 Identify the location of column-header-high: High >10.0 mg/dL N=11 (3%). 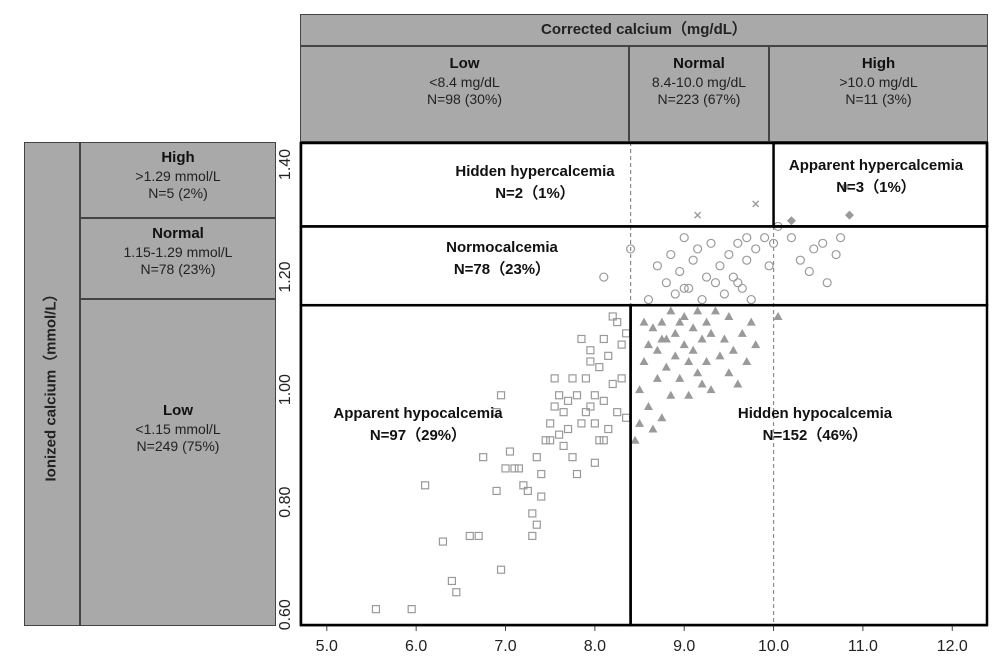
(878, 94).